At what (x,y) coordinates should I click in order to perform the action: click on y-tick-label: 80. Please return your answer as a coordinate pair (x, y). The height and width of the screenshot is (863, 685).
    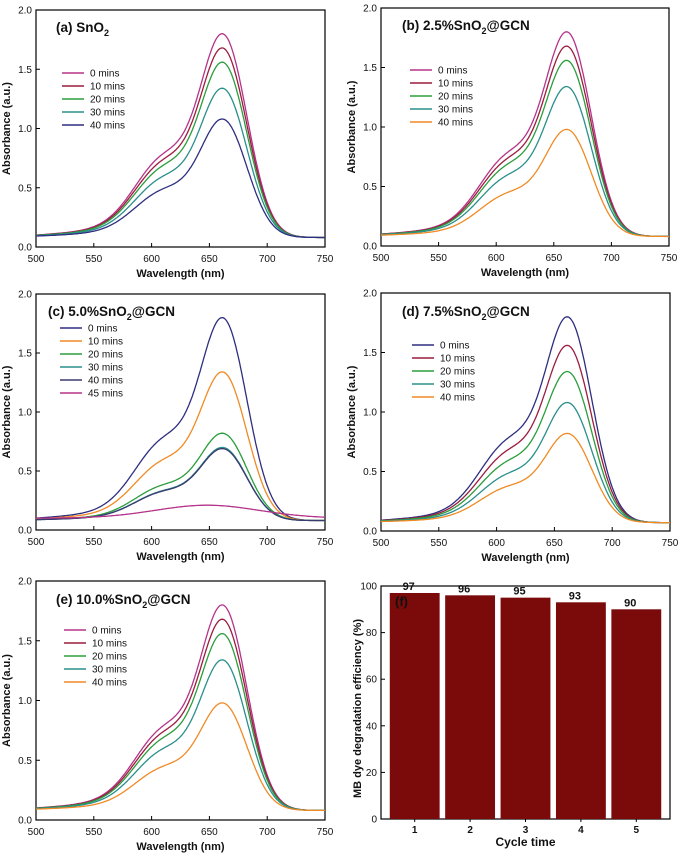
    Looking at the image, I should click on (372, 633).